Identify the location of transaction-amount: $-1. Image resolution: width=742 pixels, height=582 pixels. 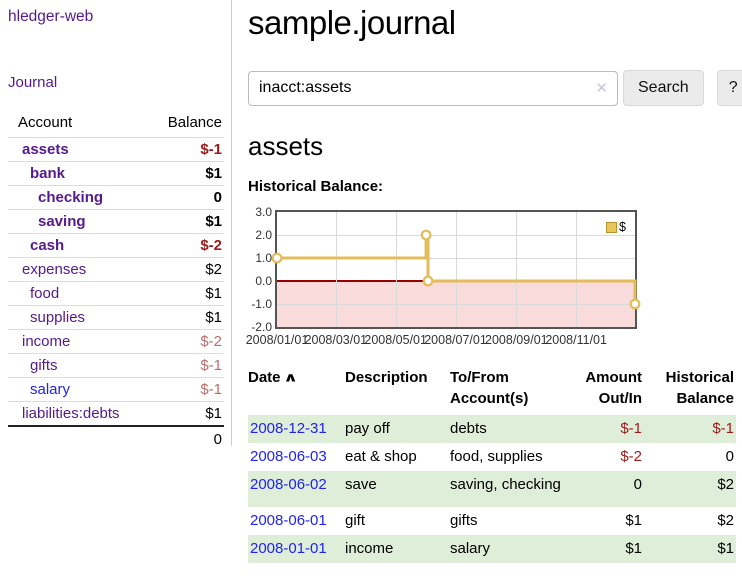
(602, 429).